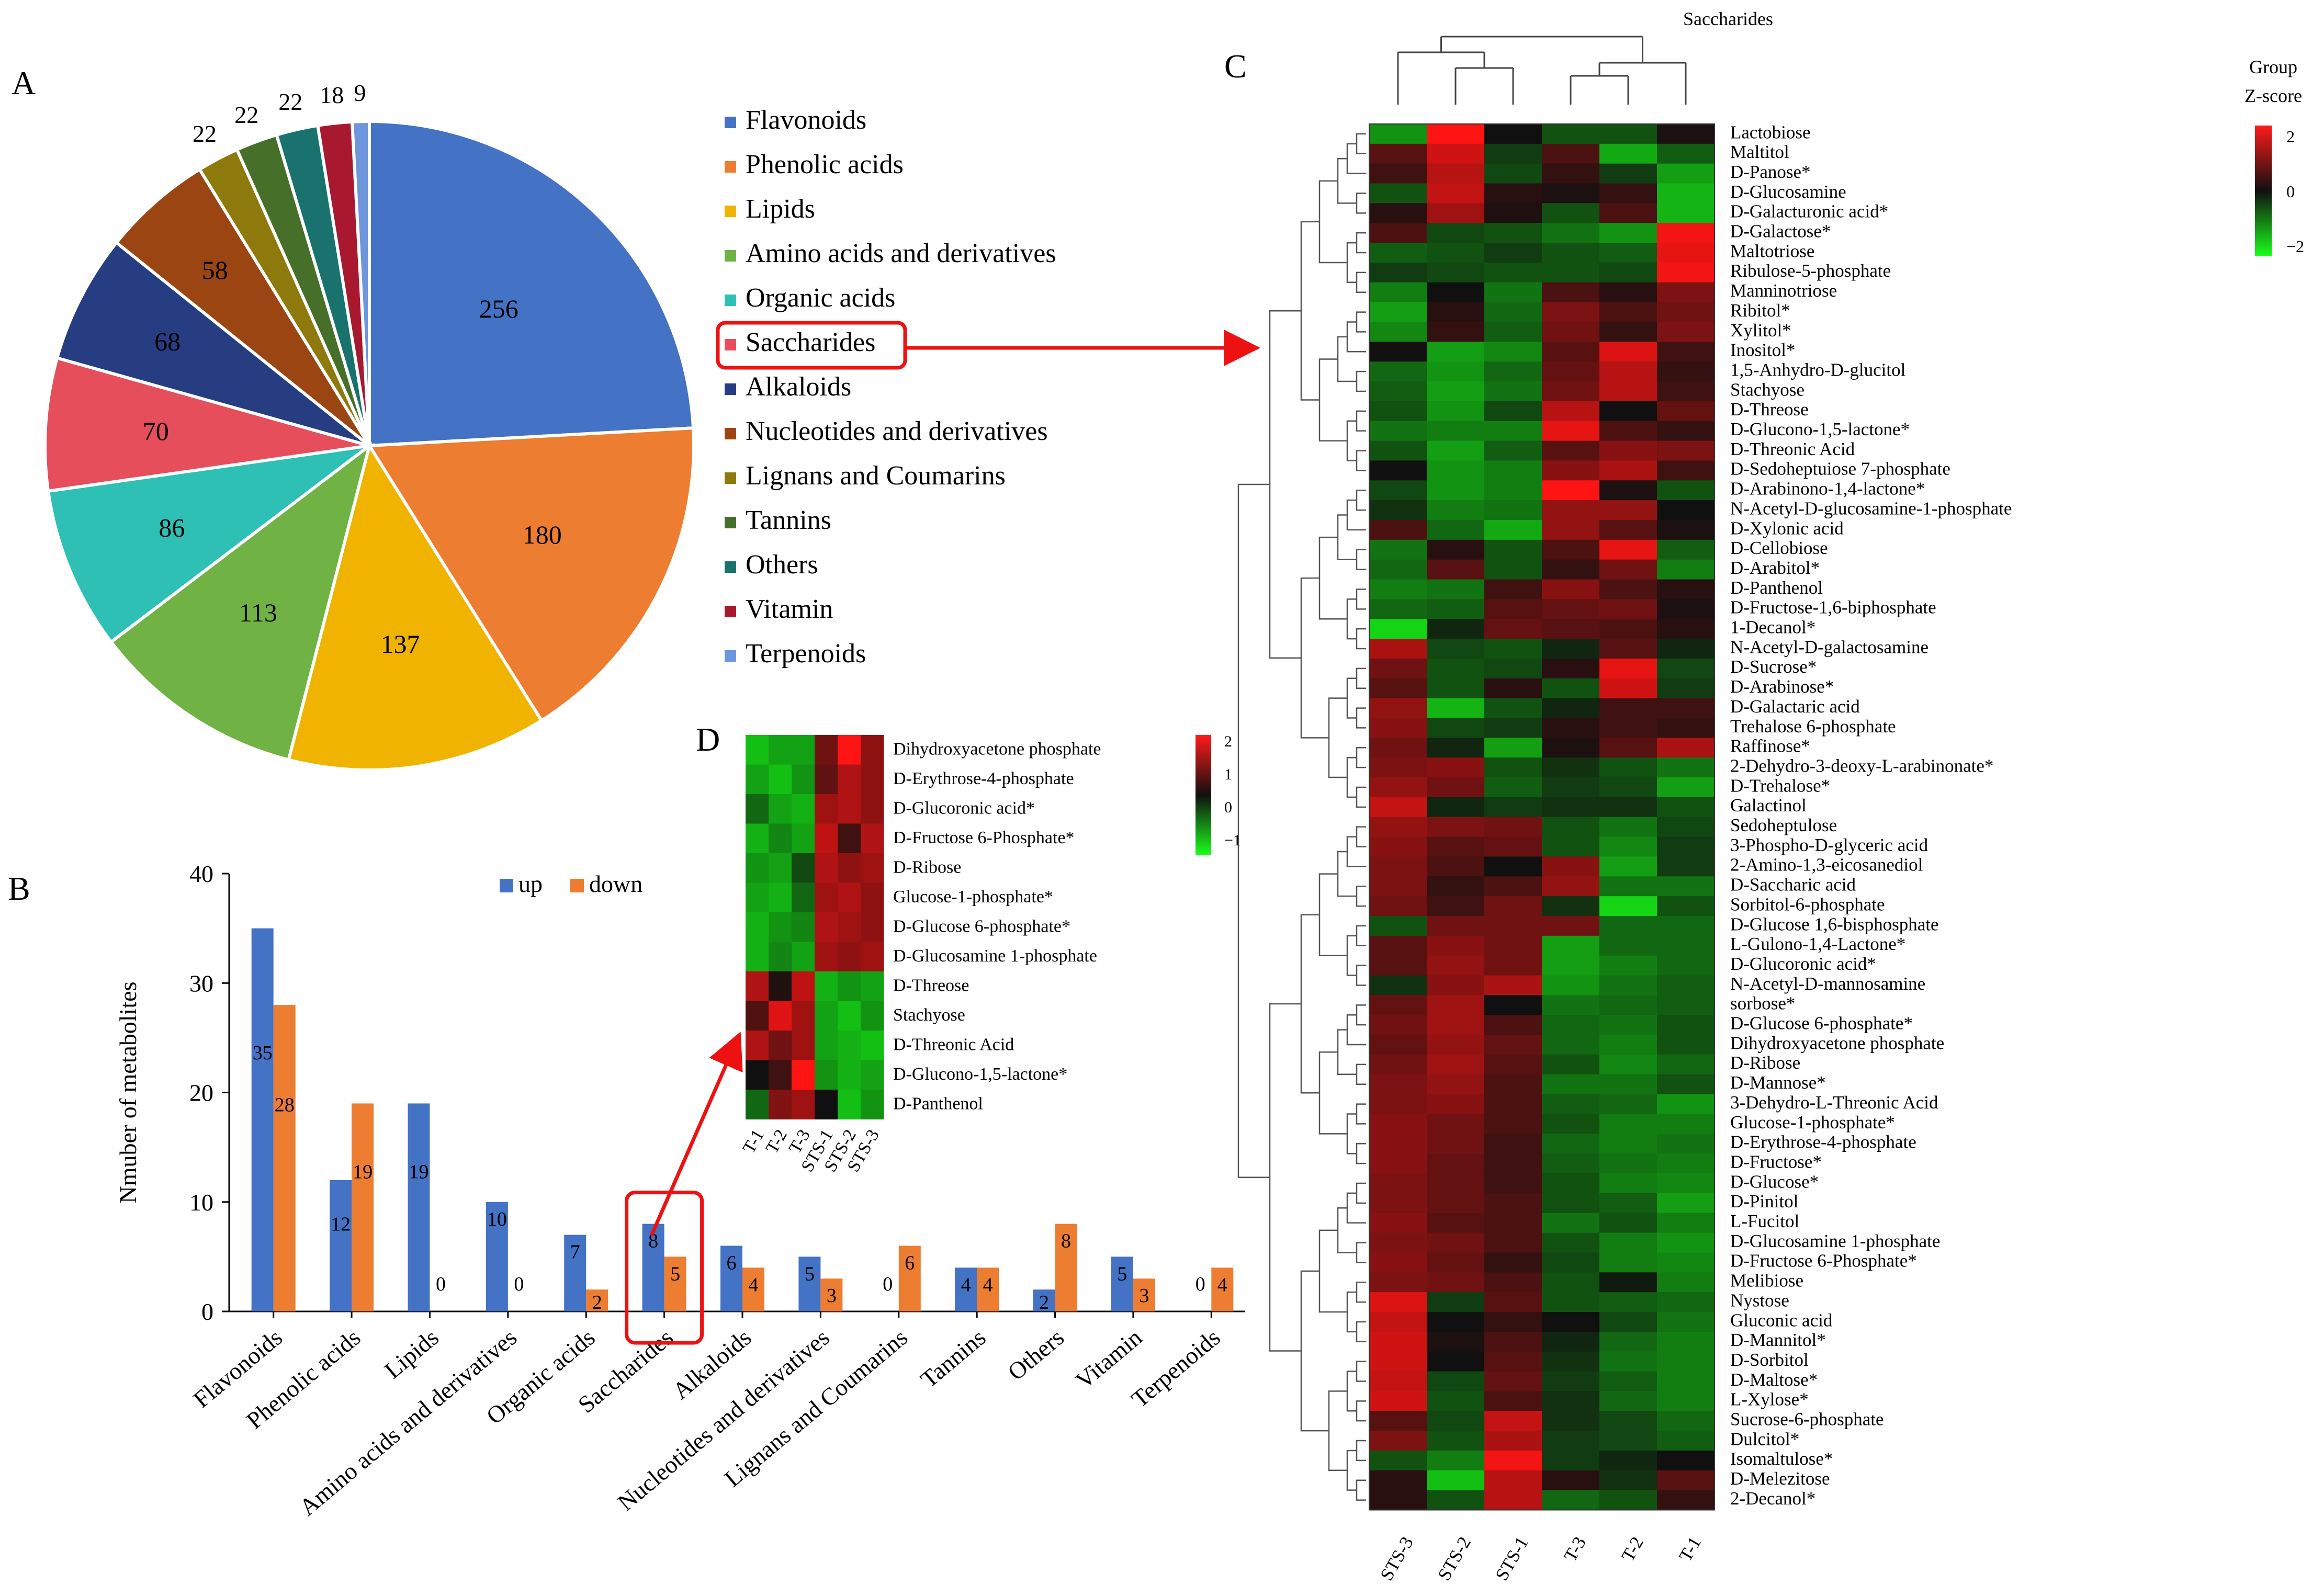 The image size is (2312, 1596). What do you see at coordinates (1770, 746) in the screenshot?
I see `heatmap-c-row-label-31: Raffinose*` at bounding box center [1770, 746].